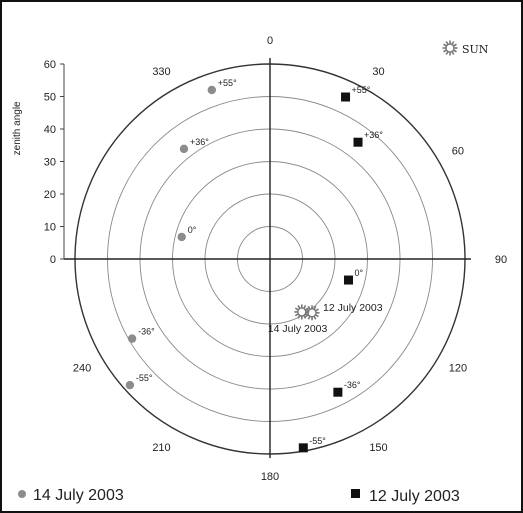 Image resolution: width=523 pixels, height=513 pixels. What do you see at coordinates (53, 260) in the screenshot?
I see `zenith-tick-label-0: 0` at bounding box center [53, 260].